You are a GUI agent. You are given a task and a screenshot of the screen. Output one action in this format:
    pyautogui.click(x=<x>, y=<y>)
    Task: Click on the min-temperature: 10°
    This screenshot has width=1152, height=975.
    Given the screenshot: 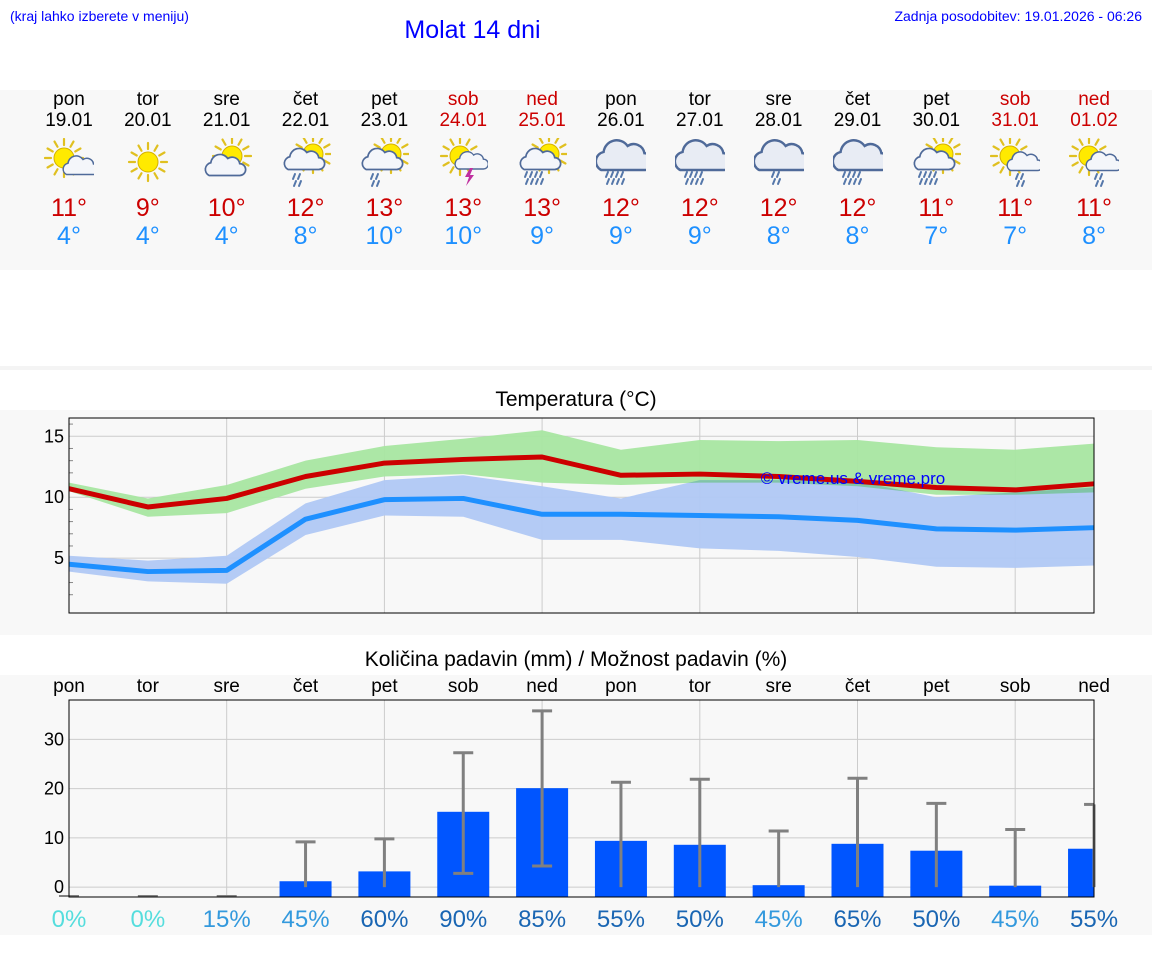 What is the action you would take?
    pyautogui.click(x=463, y=236)
    